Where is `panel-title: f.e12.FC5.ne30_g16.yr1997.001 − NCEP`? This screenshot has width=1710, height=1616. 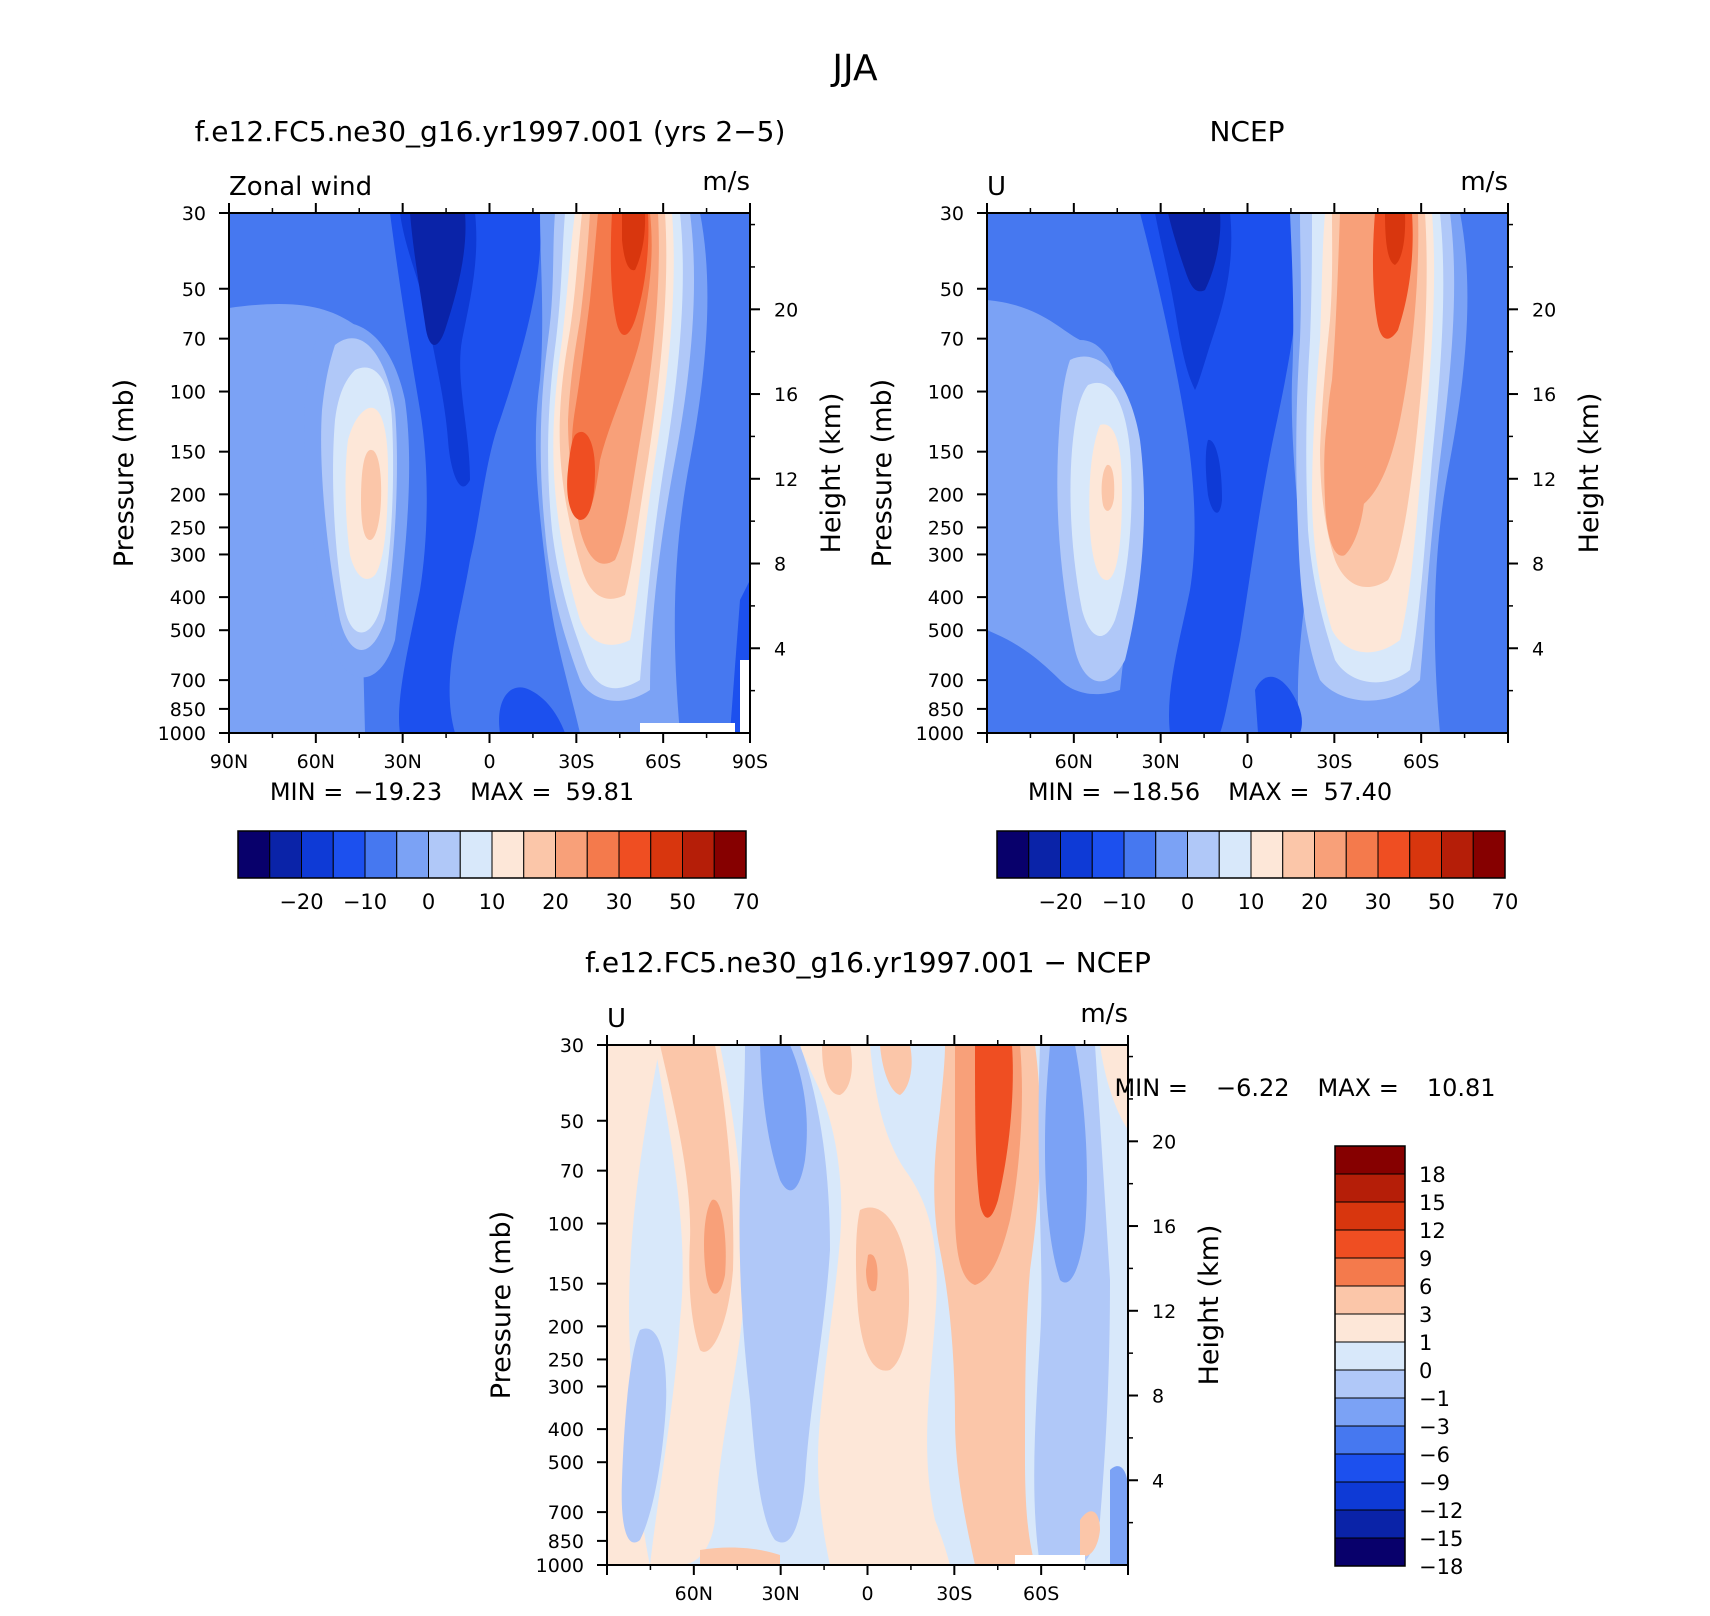 panel-title: f.e12.FC5.ne30_g16.yr1997.001 − NCEP is located at coordinates (868, 962).